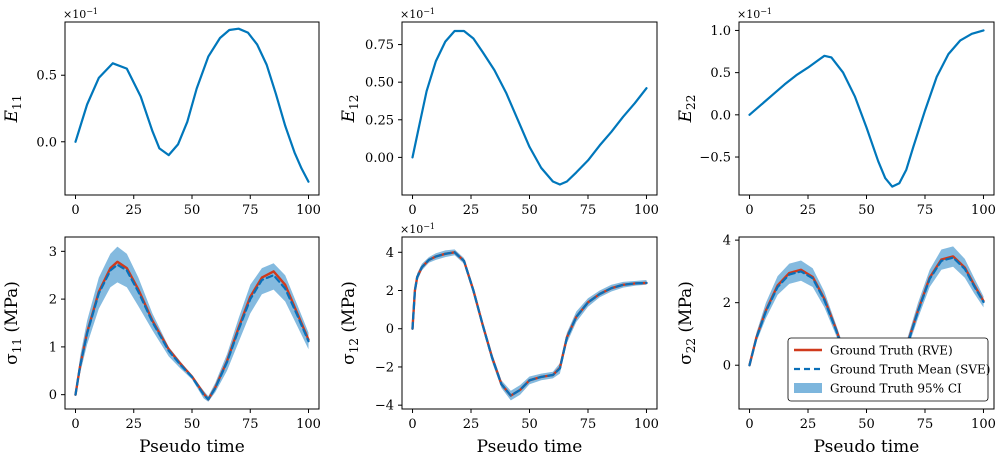 Image resolution: width=1004 pixels, height=466 pixels. I want to click on chart-panel-1: 0 25 50 75 100 0.0 0.5 ×10⁻¹ E11, so click(161, 112).